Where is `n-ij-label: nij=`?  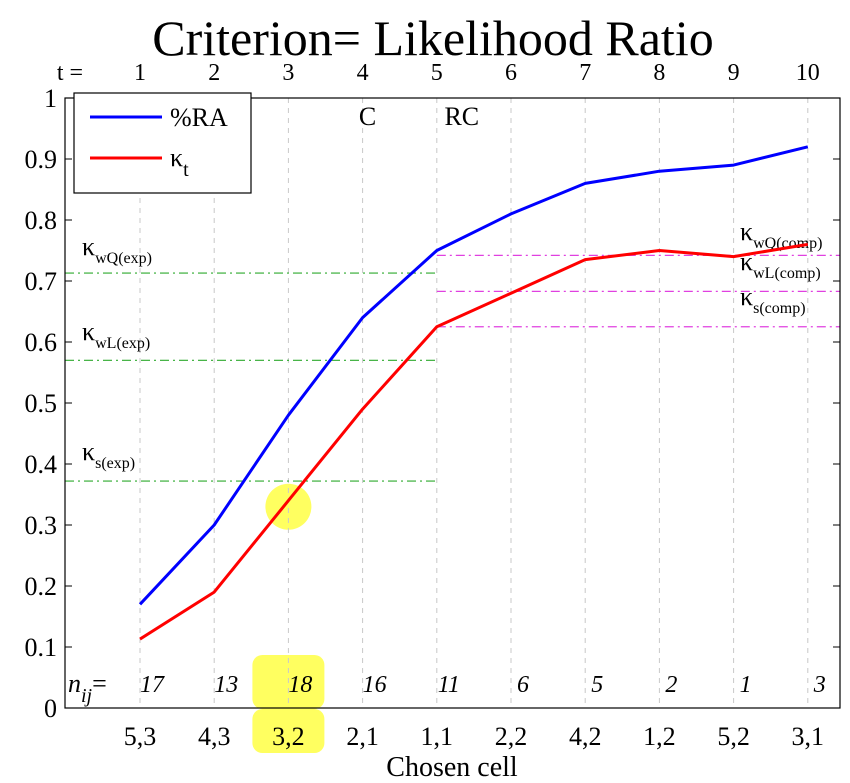 n-ij-label: nij= is located at coordinates (87, 688).